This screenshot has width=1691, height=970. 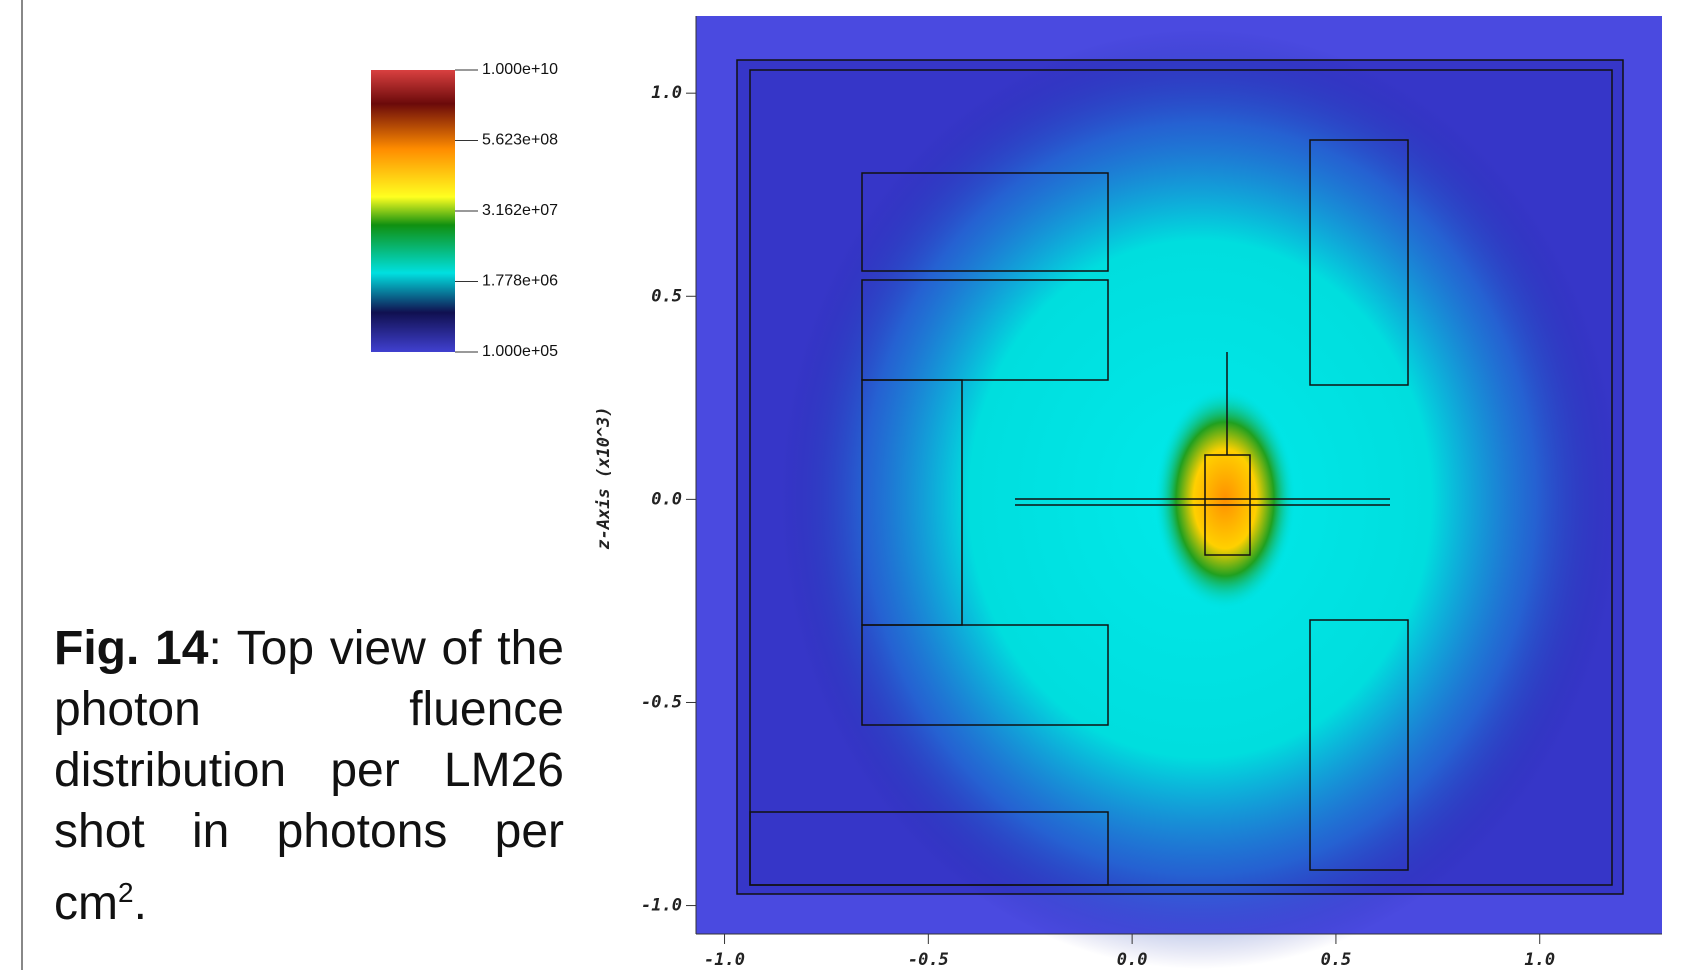 What do you see at coordinates (604, 477) in the screenshot?
I see `y-axis-label: z-Axis (x10^3)` at bounding box center [604, 477].